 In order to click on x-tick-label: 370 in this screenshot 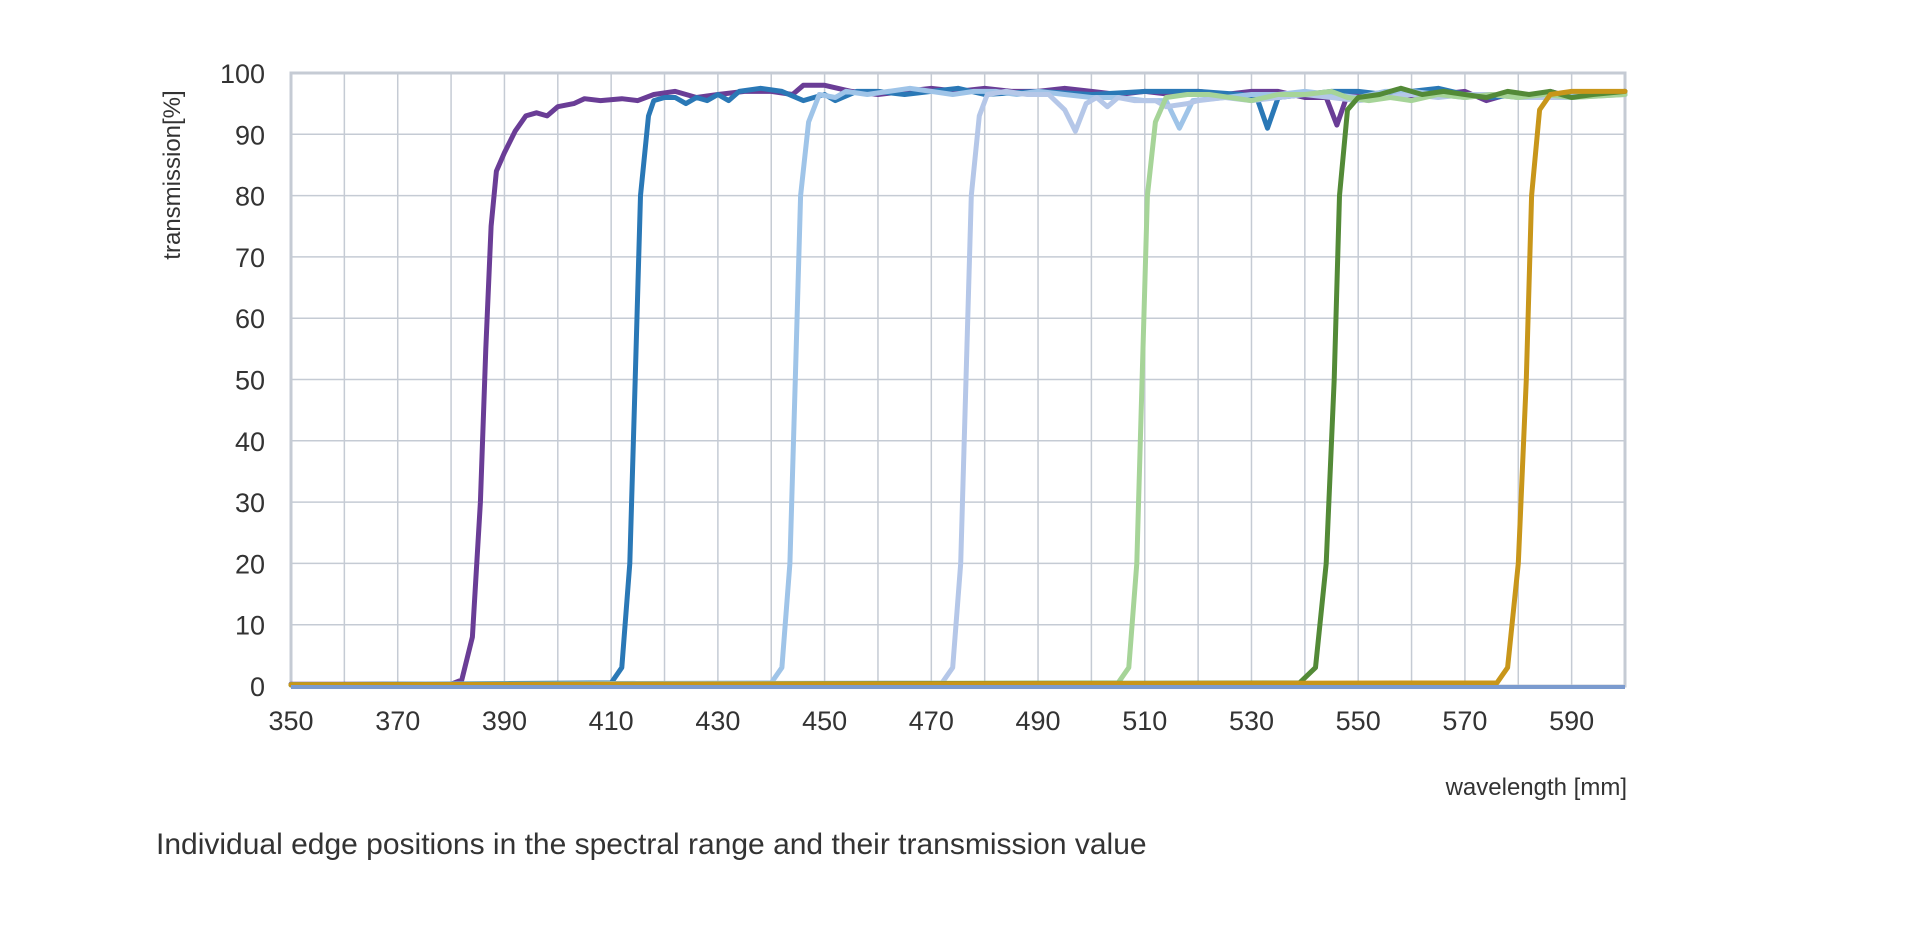, I will do `click(397, 721)`.